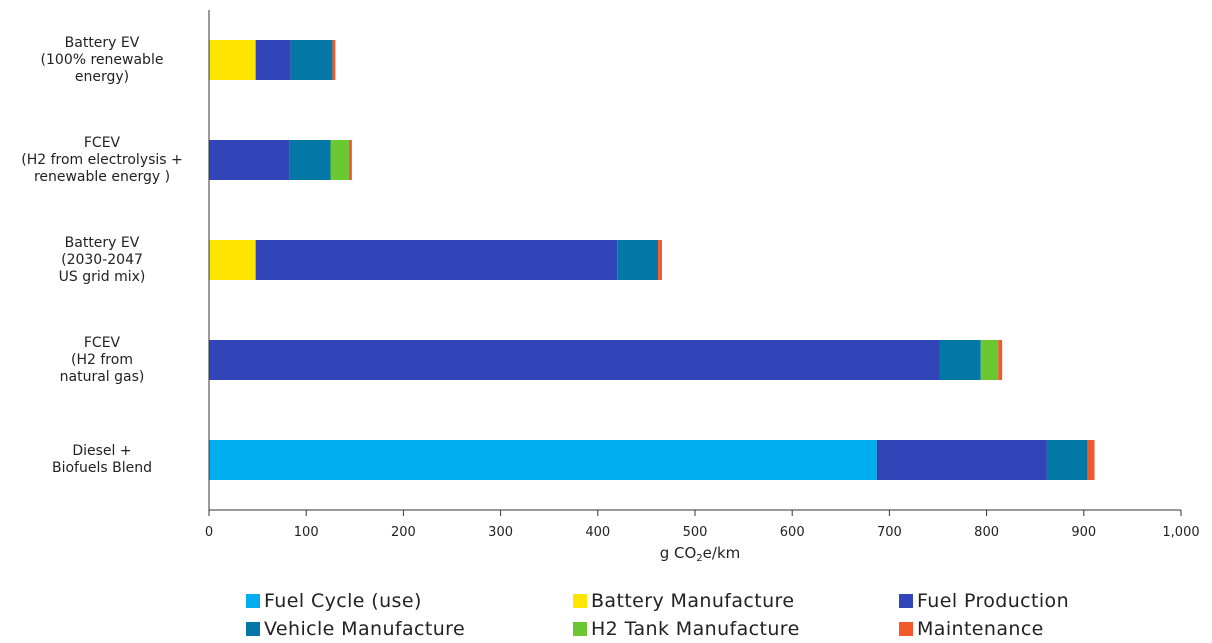 The height and width of the screenshot is (643, 1212). I want to click on legend-item: Vehicle Manufacture, so click(355, 629).